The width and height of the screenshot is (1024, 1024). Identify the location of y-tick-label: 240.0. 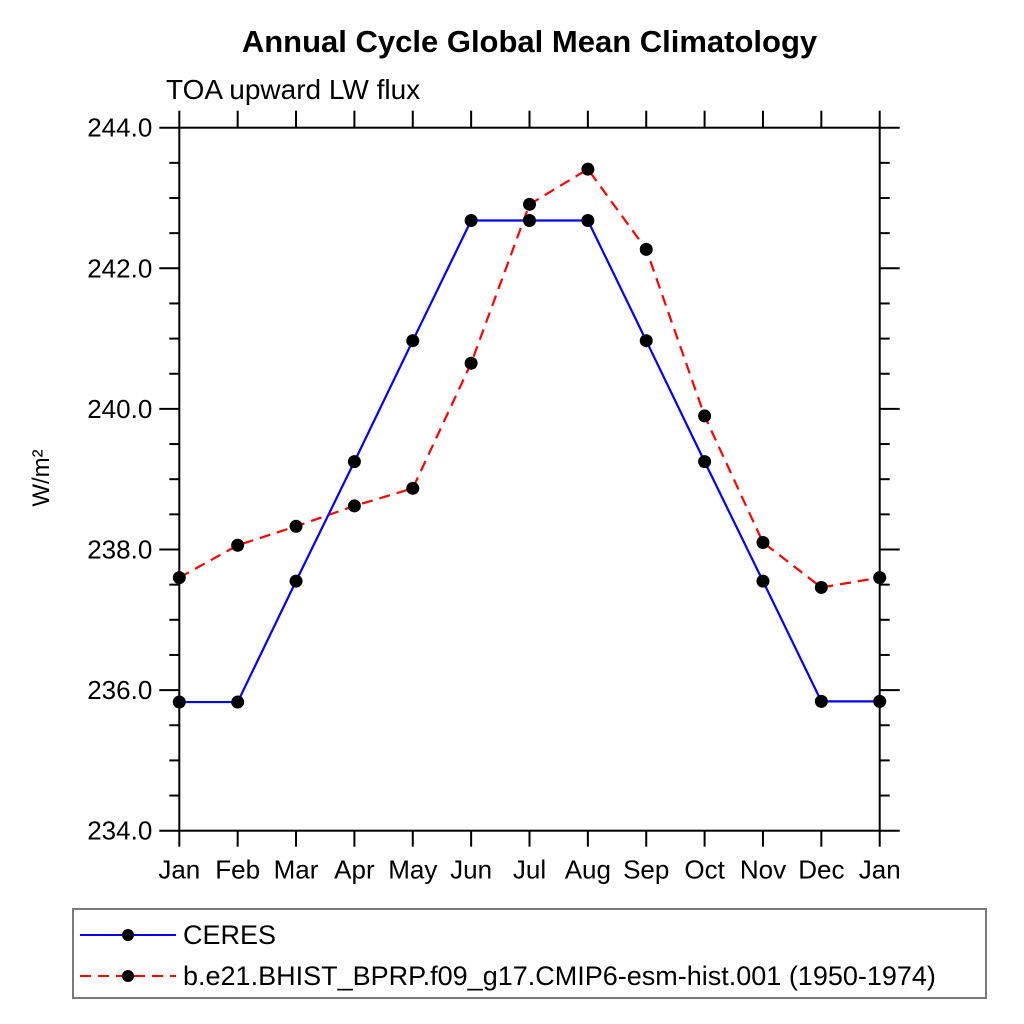
(119, 409).